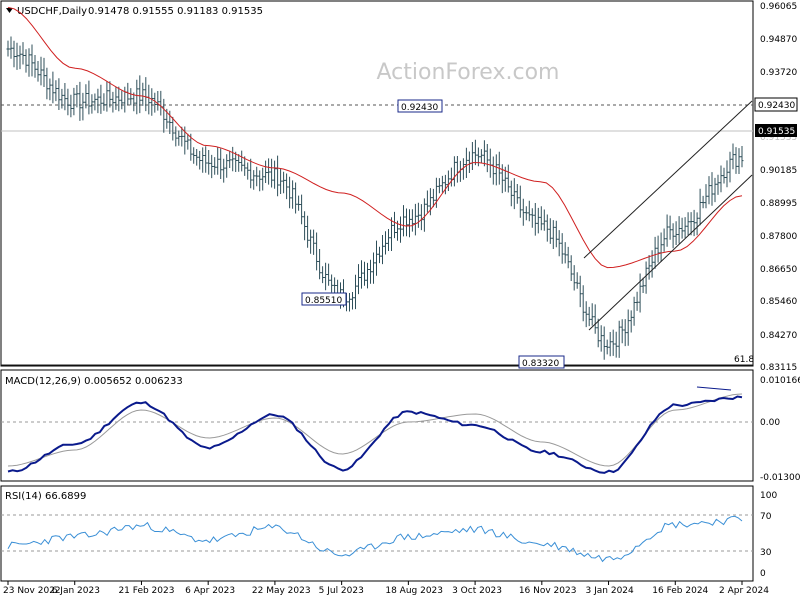 The width and height of the screenshot is (800, 604). What do you see at coordinates (778, 336) in the screenshot?
I see `y-tick: 0.84270` at bounding box center [778, 336].